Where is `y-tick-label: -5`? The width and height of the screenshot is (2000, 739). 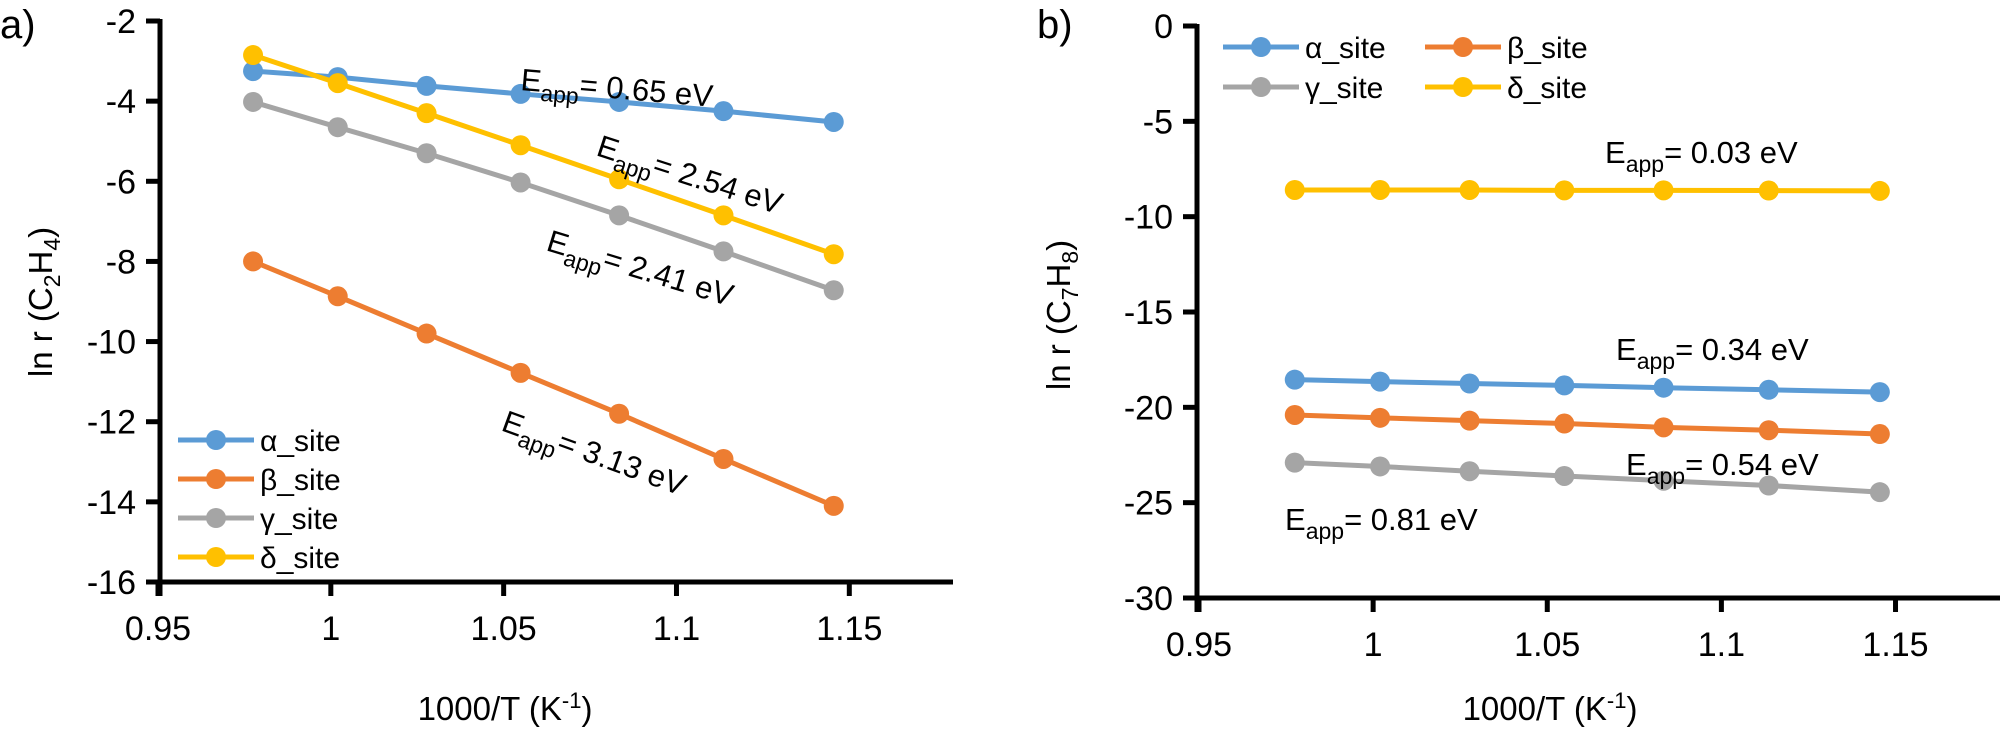
y-tick-label: -5 is located at coordinates (1158, 122).